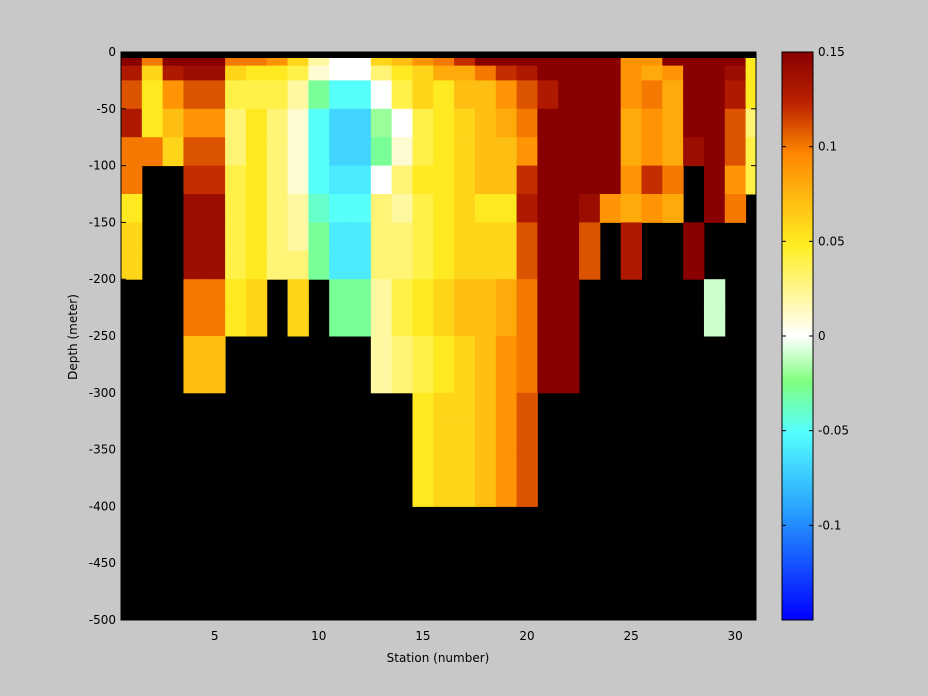 The height and width of the screenshot is (696, 928). Describe the element at coordinates (831, 241) in the screenshot. I see `colorbar-tick-label: 0.05` at that location.